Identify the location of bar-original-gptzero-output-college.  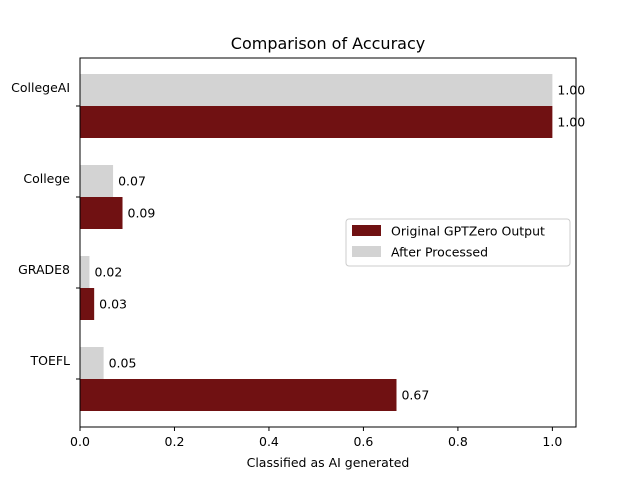
(101, 213).